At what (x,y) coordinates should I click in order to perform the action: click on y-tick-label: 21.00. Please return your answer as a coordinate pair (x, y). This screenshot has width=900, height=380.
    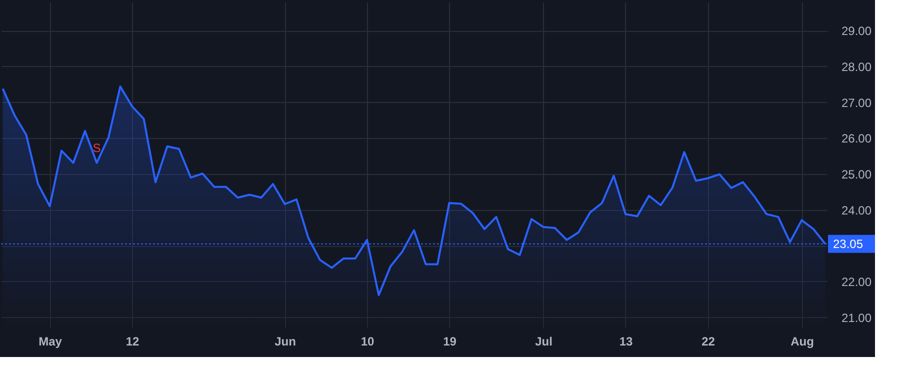
    Looking at the image, I should click on (857, 317).